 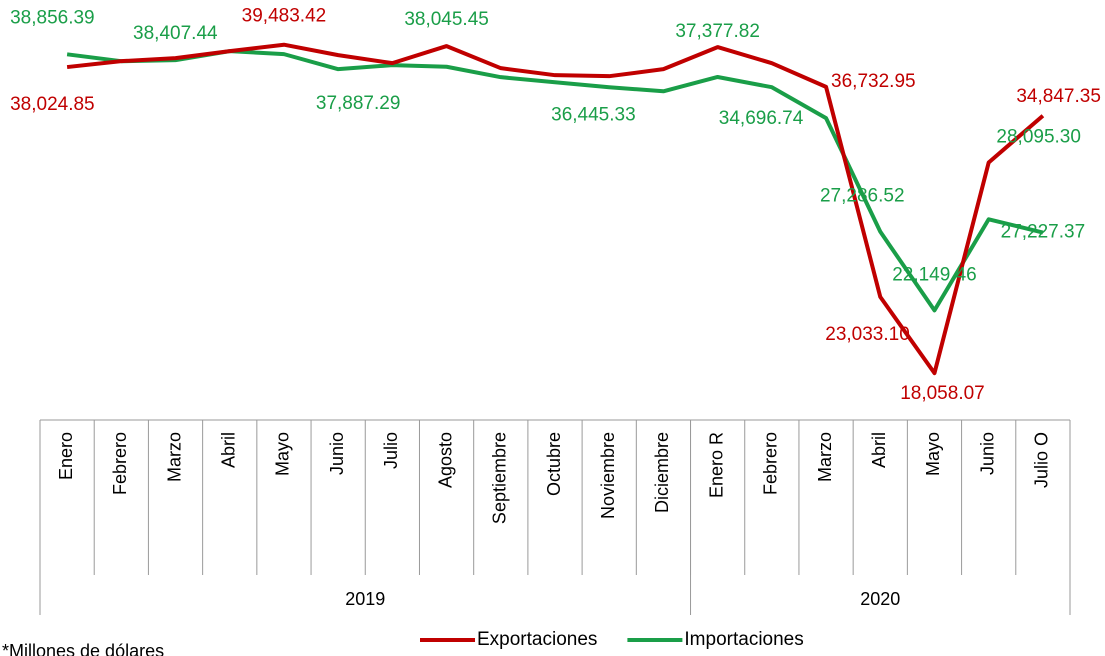 I want to click on x-tick-label: Octubre, so click(x=554, y=464).